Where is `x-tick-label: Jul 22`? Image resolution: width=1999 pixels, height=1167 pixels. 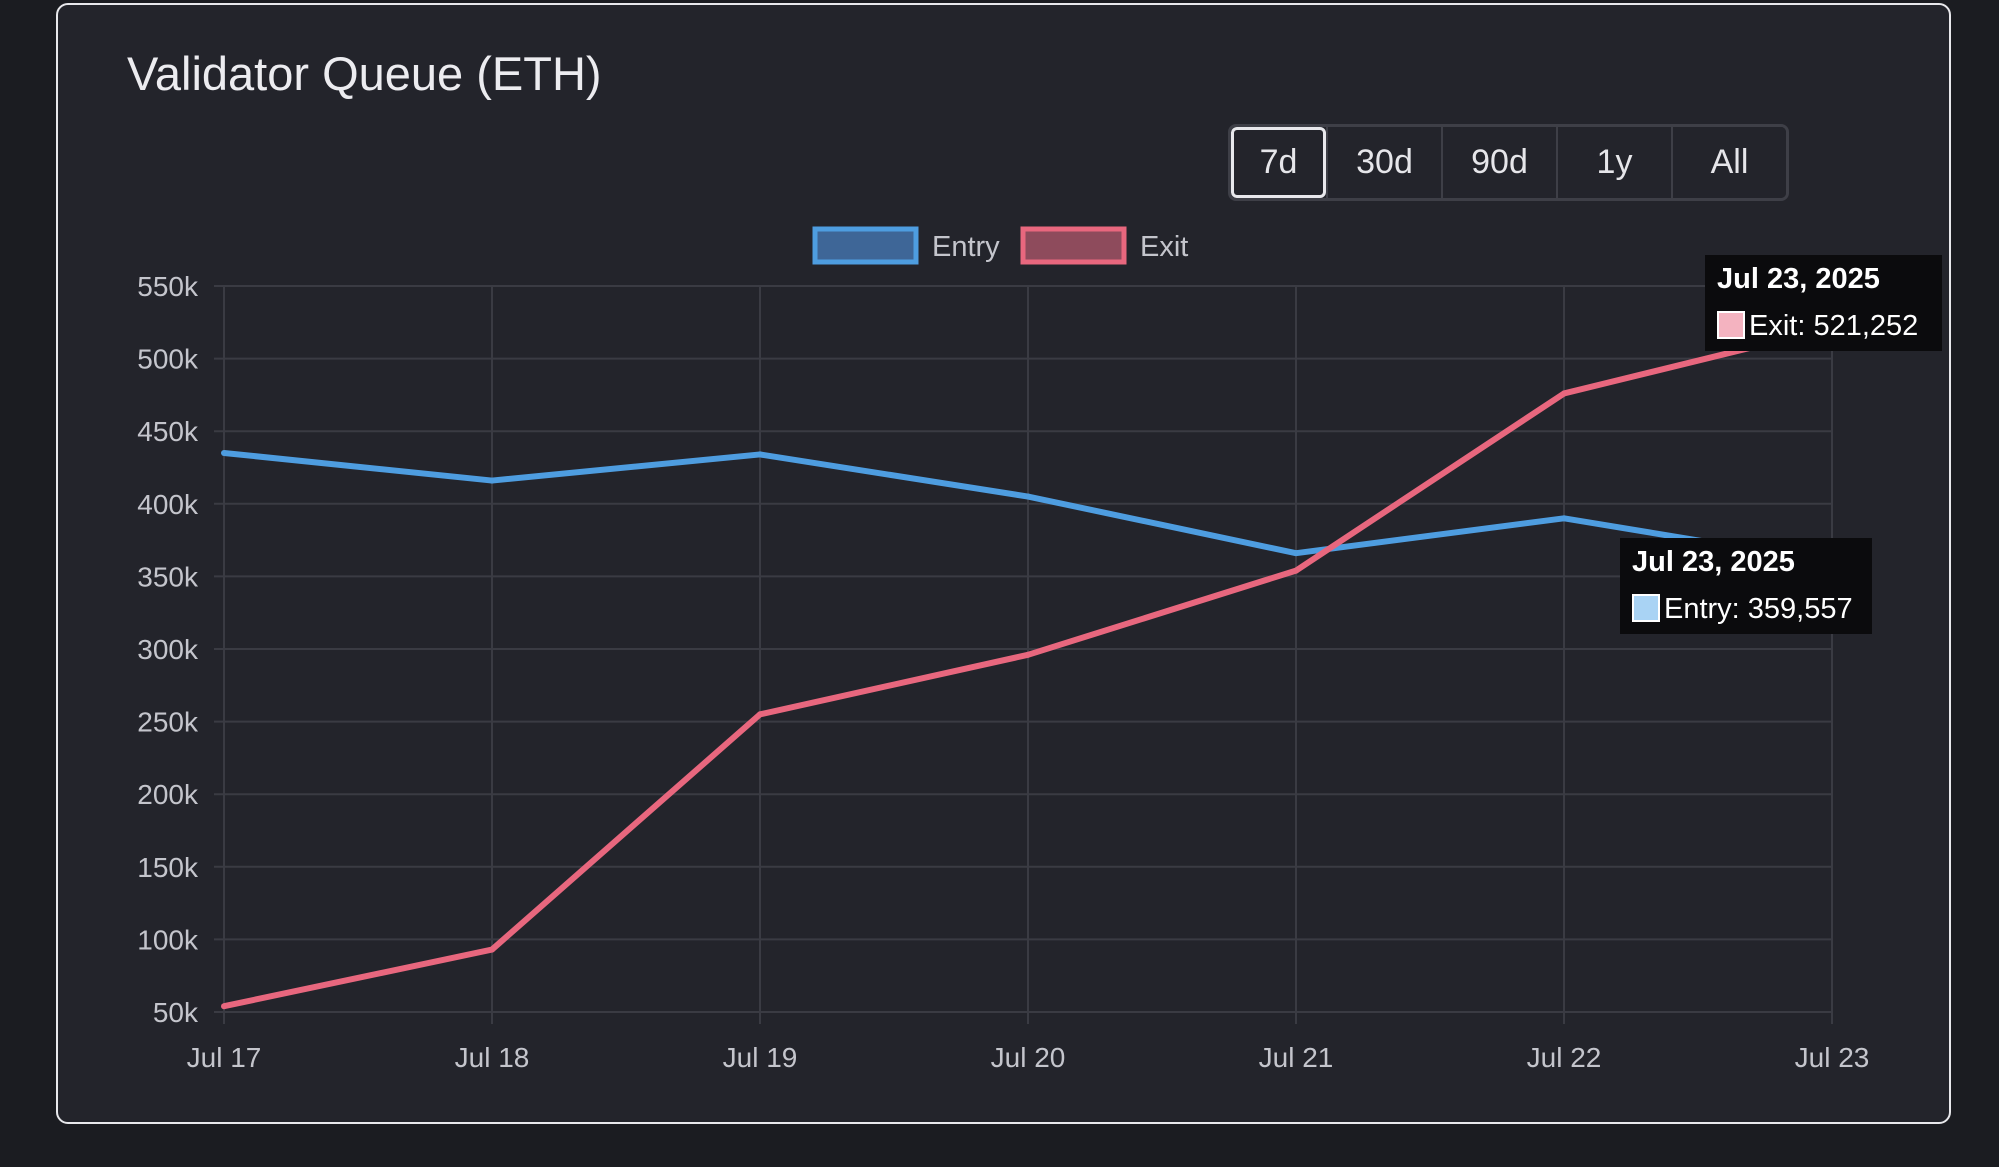
x-tick-label: Jul 22 is located at coordinates (1564, 1057).